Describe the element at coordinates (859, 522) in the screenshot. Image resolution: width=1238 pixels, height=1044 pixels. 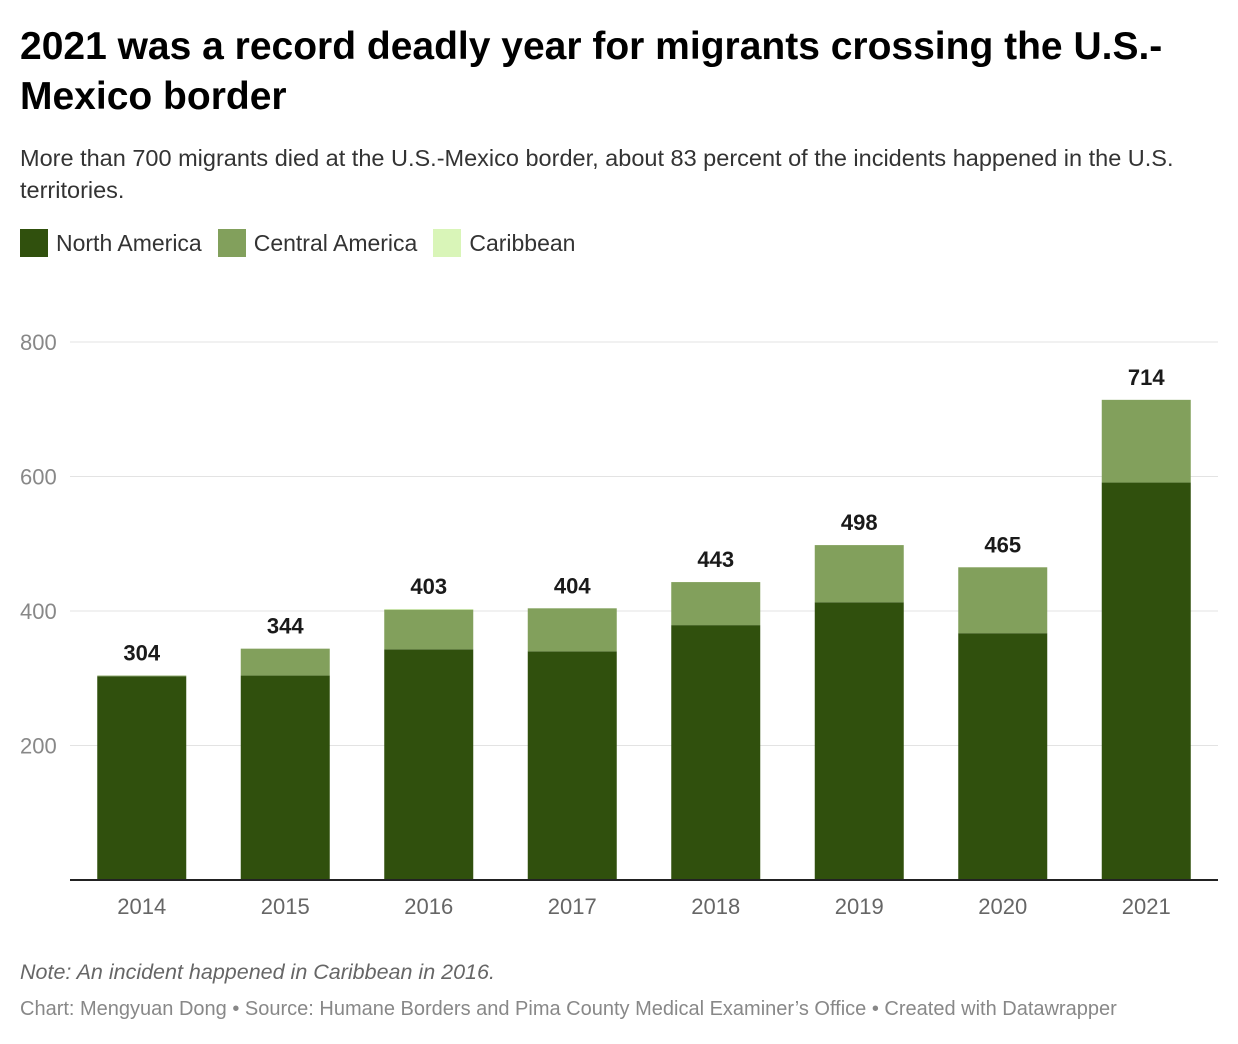
I see `data-label-2019: 498` at that location.